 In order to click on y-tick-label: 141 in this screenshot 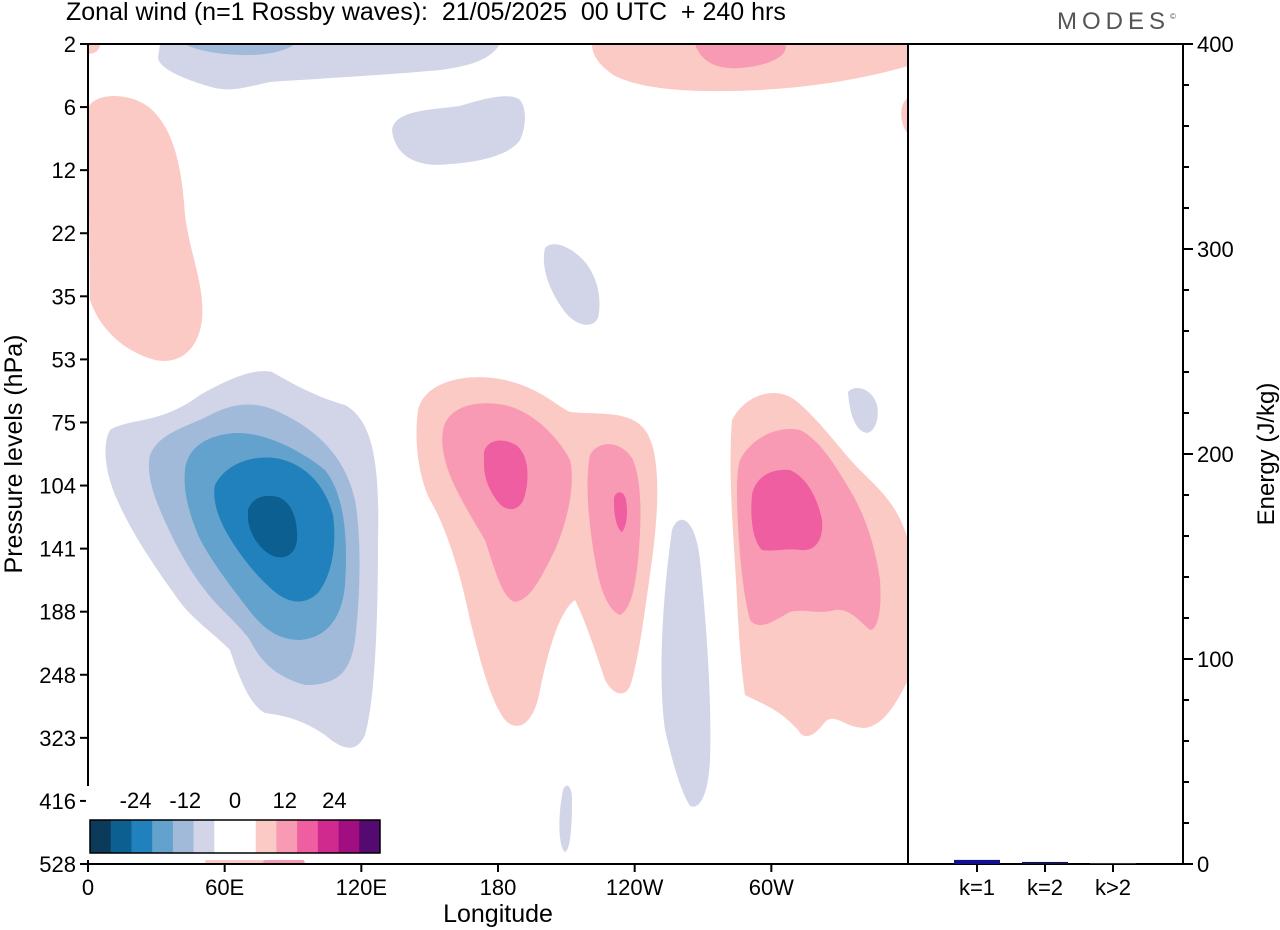, I will do `click(57, 549)`.